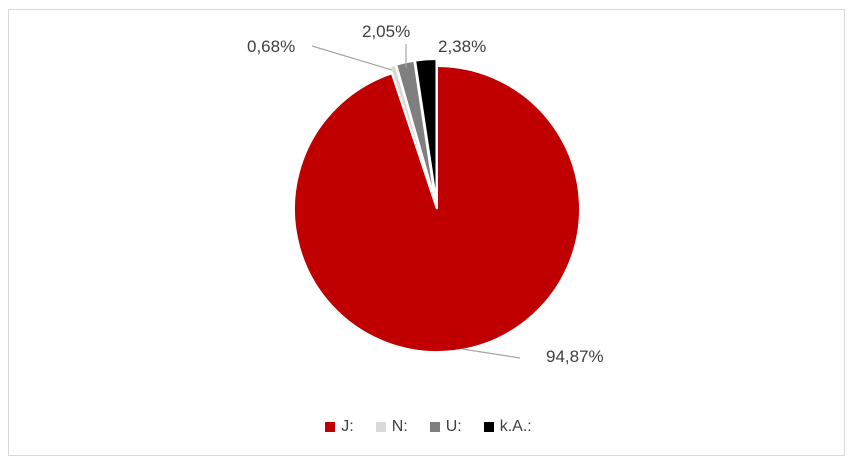 Image resolution: width=857 pixels, height=461 pixels. I want to click on legend-item-u: U:, so click(445, 427).